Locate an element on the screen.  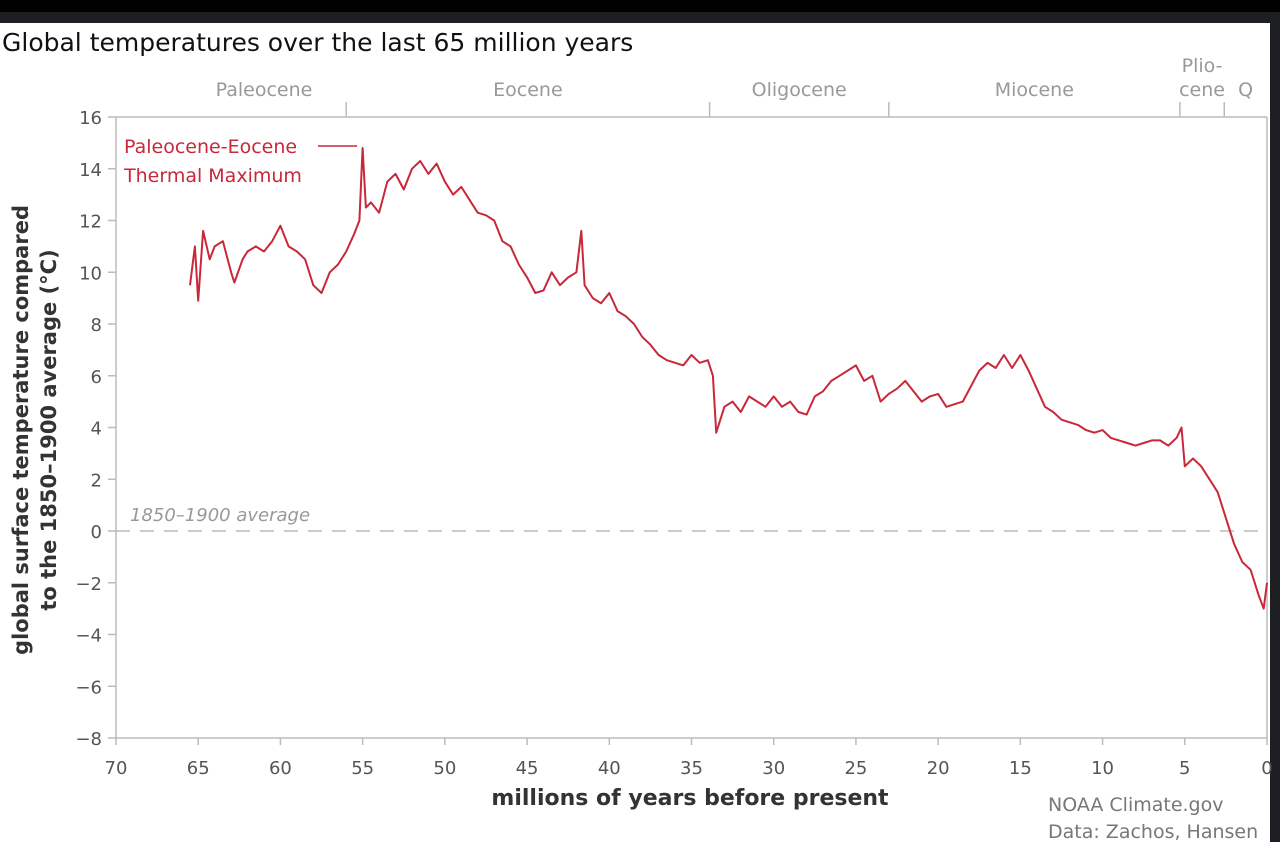
x-tick-label: 0 is located at coordinates (1266, 768).